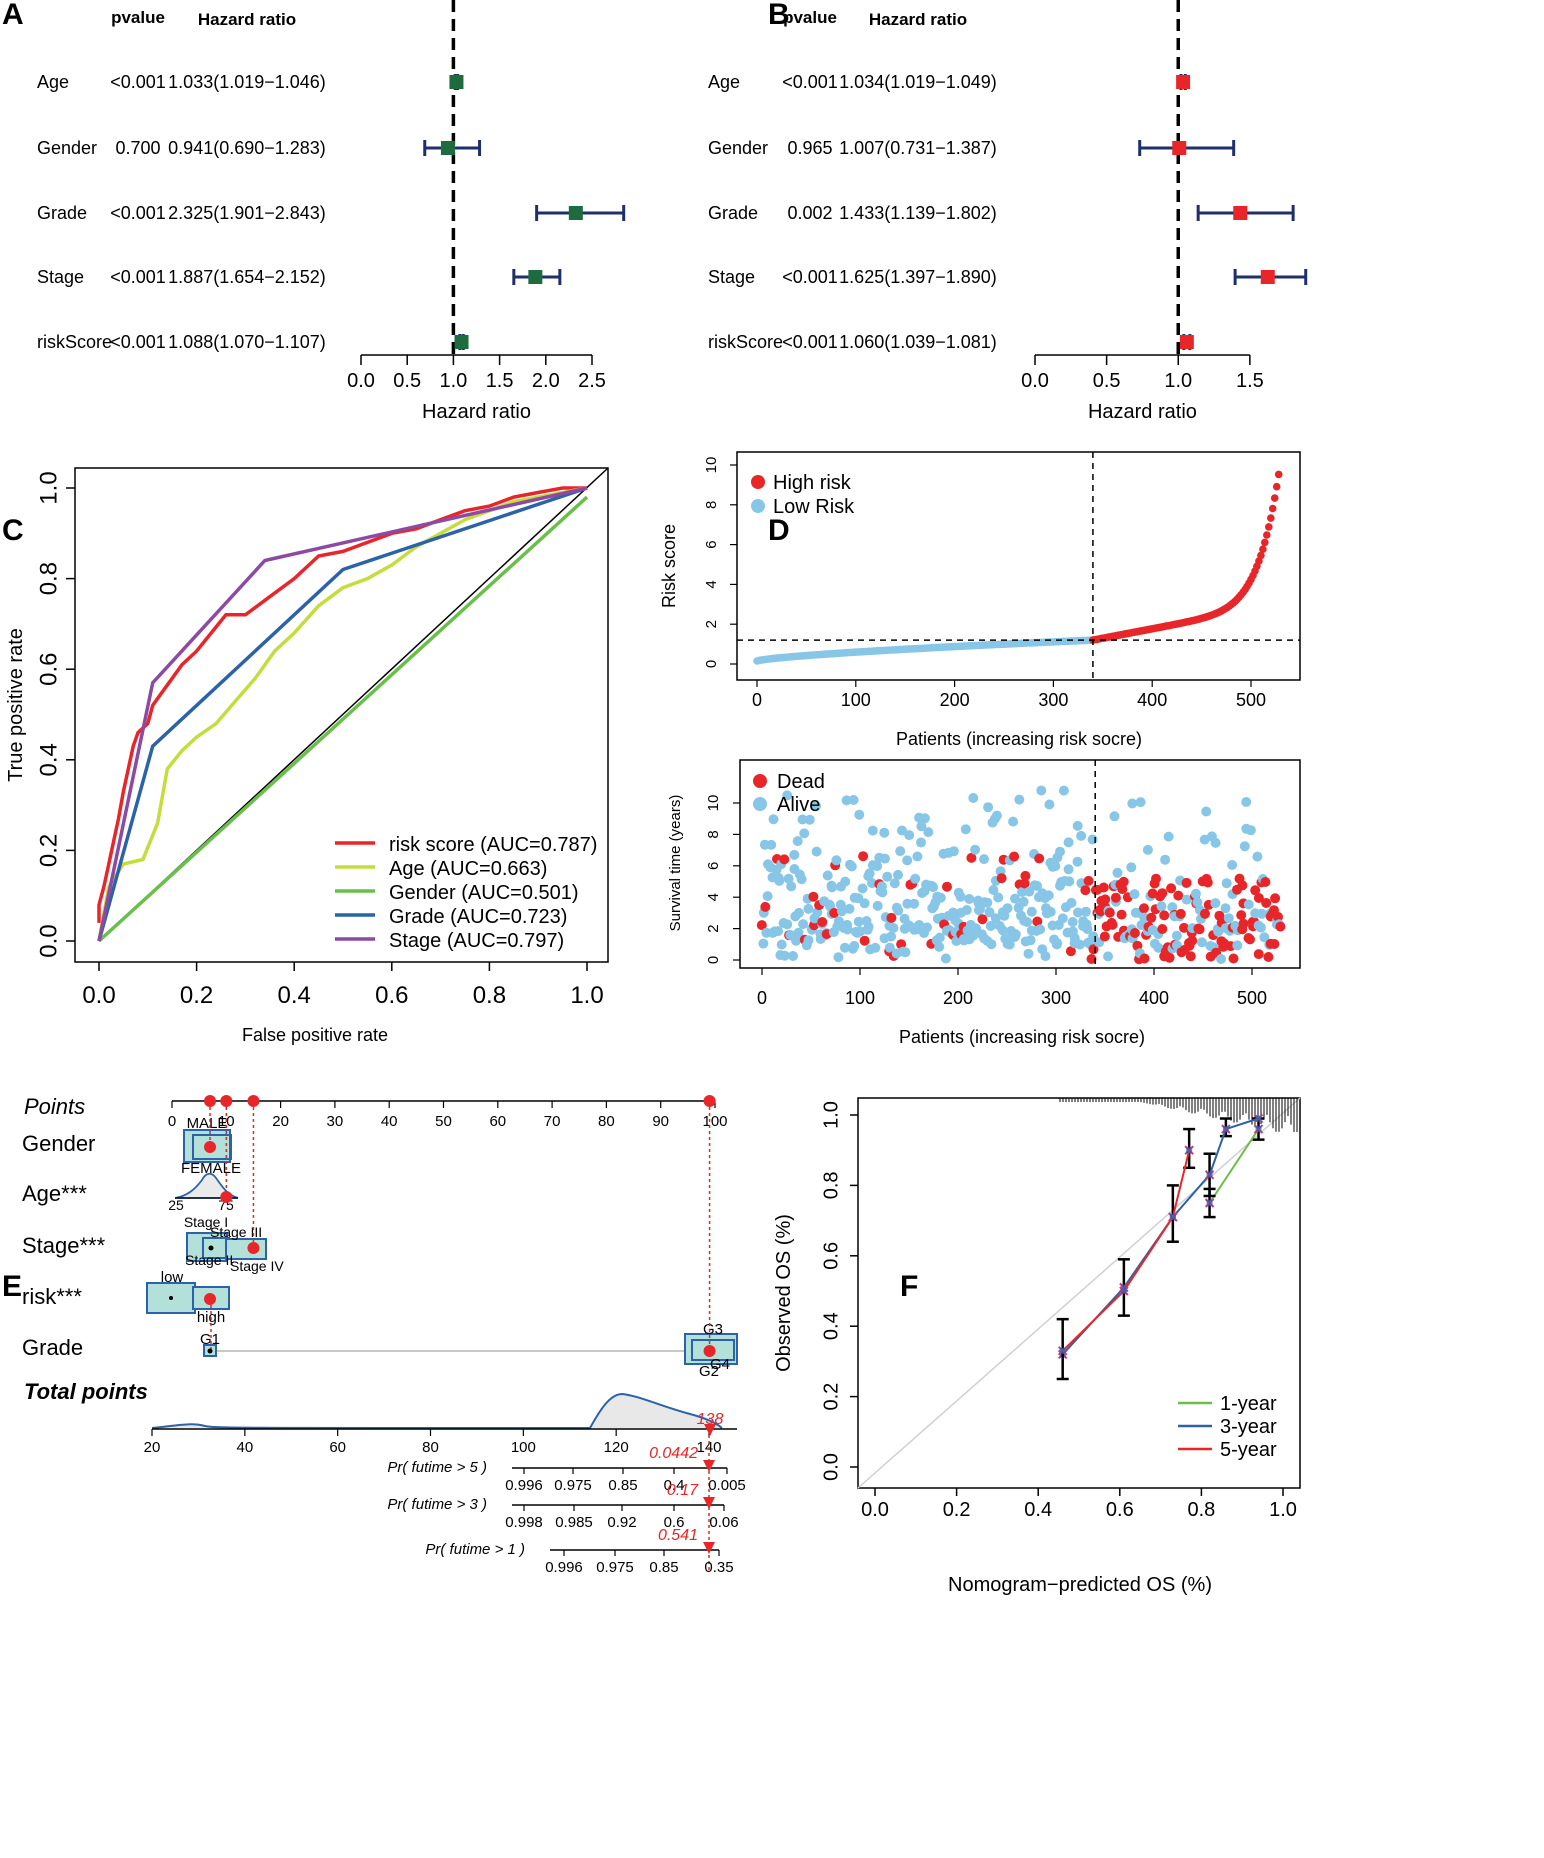 This screenshot has height=1858, width=1544. Describe the element at coordinates (831, 1256) in the screenshot. I see `y-tick-label: 0.6` at that location.